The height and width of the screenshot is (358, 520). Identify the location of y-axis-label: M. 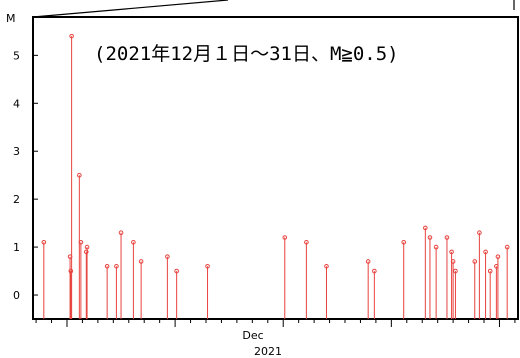
(11, 18).